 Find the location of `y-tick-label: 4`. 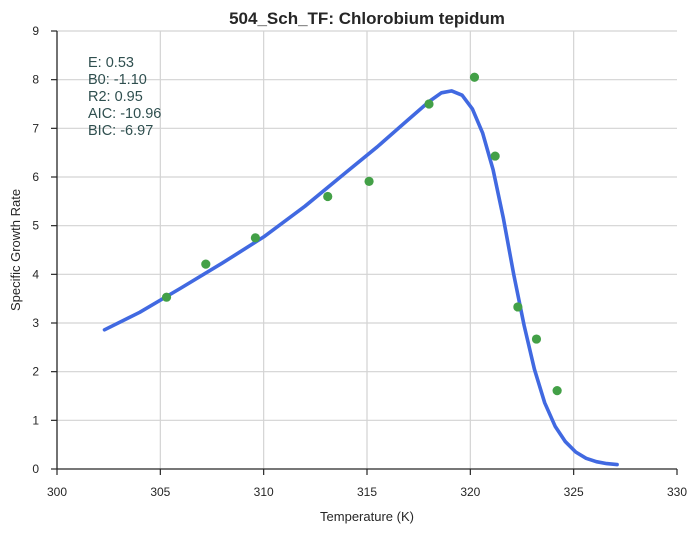

y-tick-label: 4 is located at coordinates (35, 274).